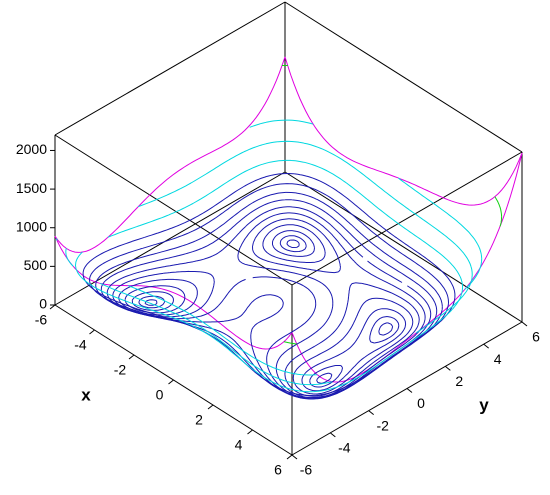 The height and width of the screenshot is (495, 550). Describe the element at coordinates (306, 470) in the screenshot. I see `y-tick-label: -6` at that location.